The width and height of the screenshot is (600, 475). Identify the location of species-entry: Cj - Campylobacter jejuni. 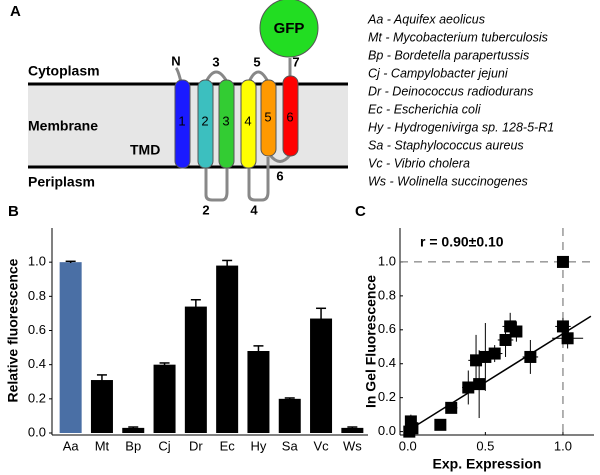
(438, 73).